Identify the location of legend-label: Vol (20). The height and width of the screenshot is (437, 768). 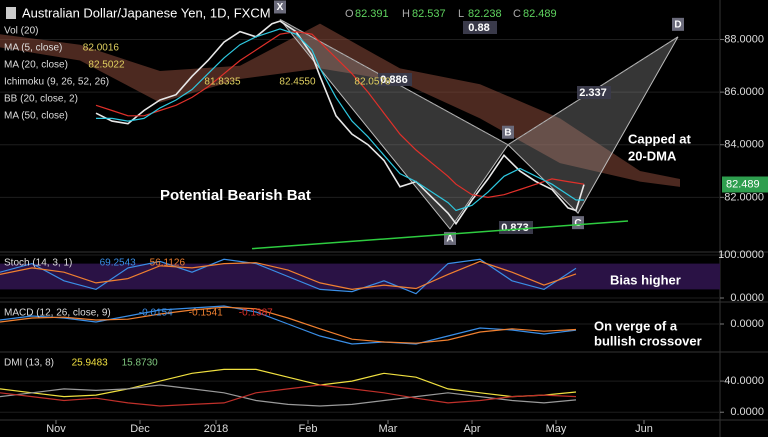
(21, 31).